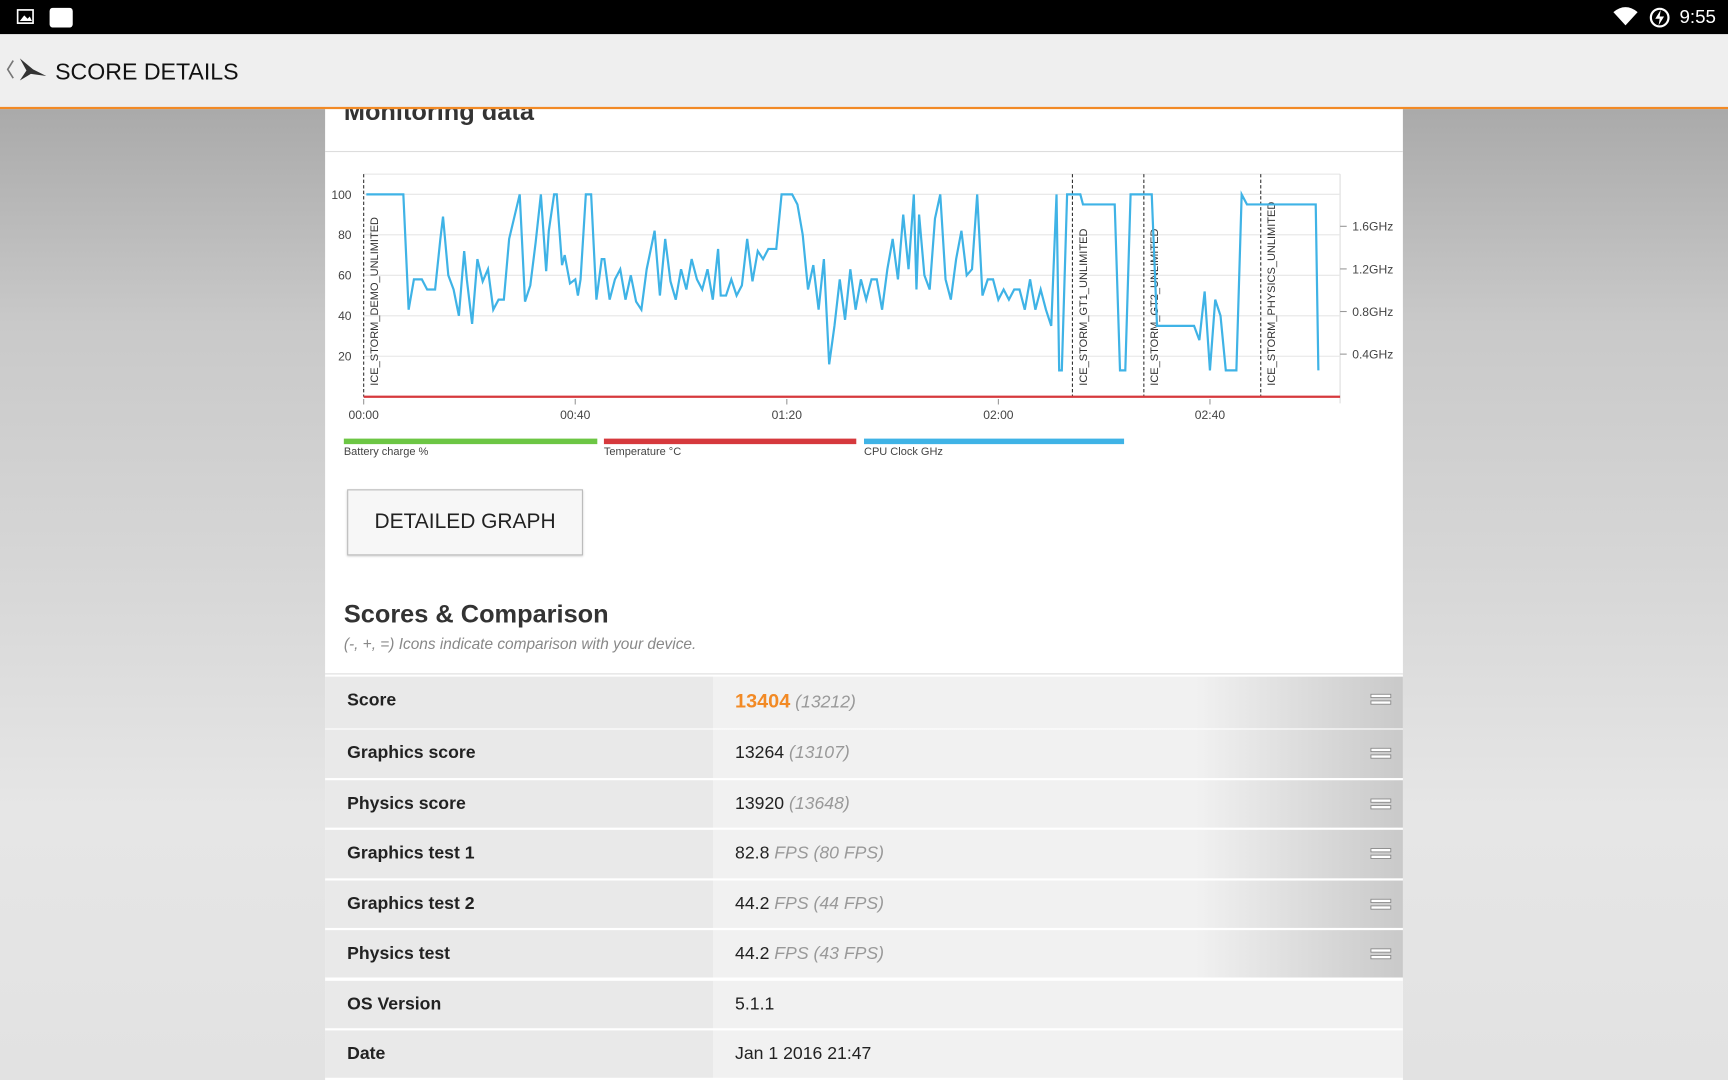  I want to click on row-value: 5.1.1, so click(754, 1005).